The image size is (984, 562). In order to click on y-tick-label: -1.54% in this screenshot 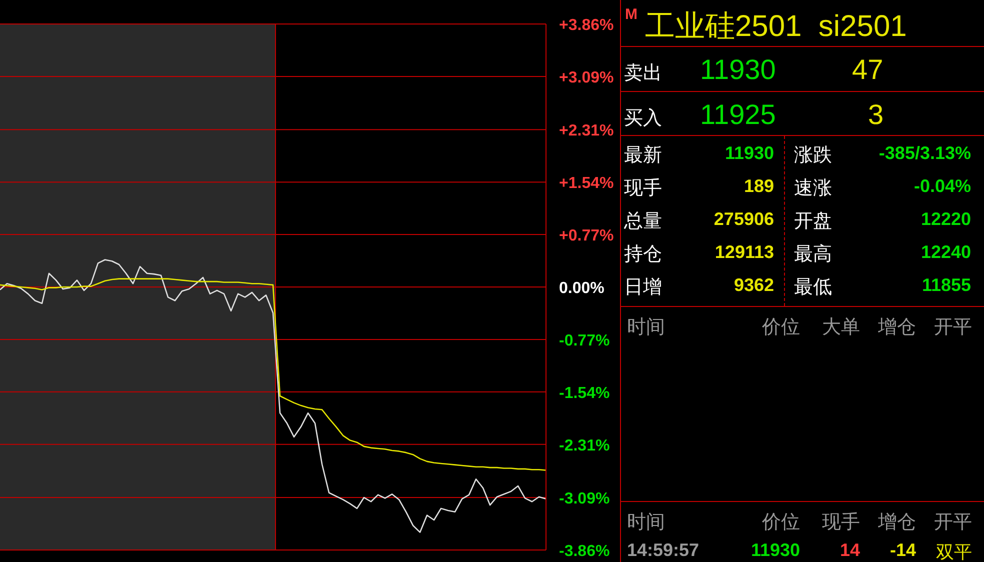, I will do `click(584, 393)`.